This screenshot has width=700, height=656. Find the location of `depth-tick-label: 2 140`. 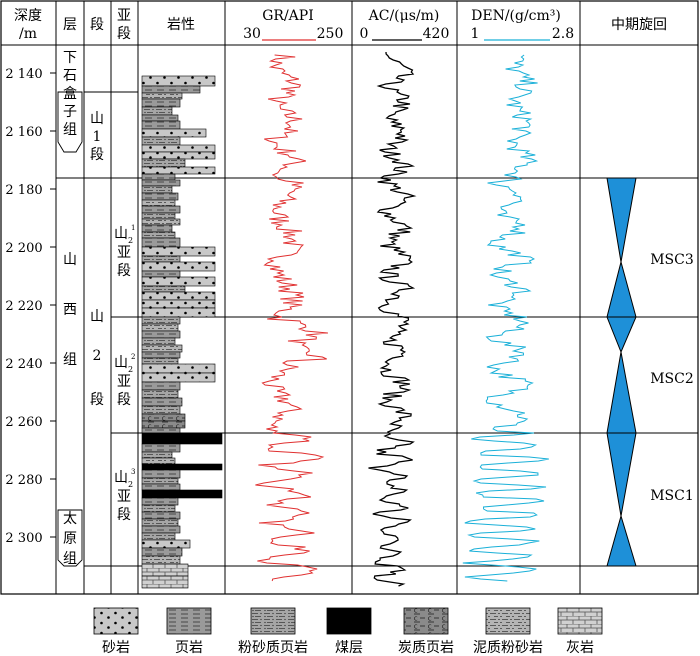

depth-tick-label: 2 140 is located at coordinates (23, 74).